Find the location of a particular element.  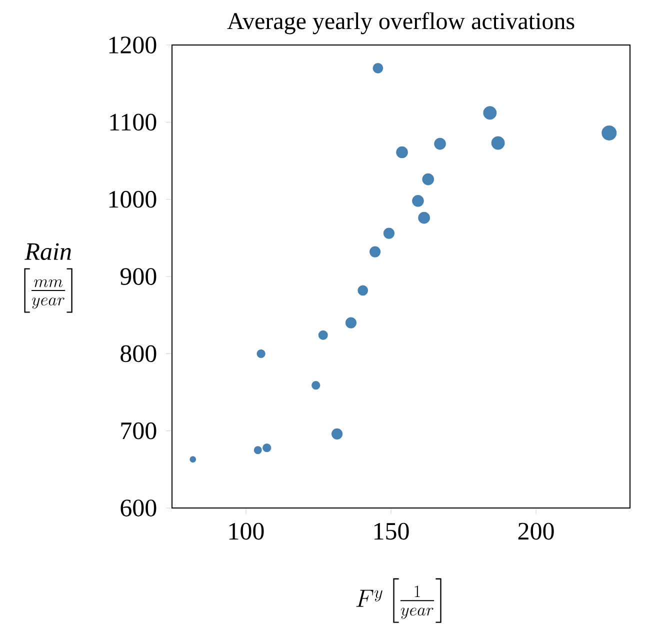

y-tick-label: 900 is located at coordinates (138, 276).